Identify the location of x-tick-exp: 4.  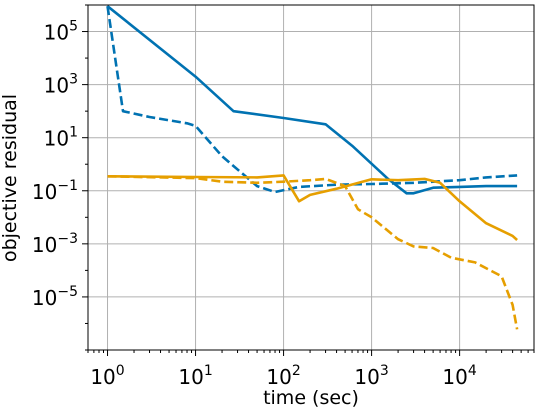
(472, 371).